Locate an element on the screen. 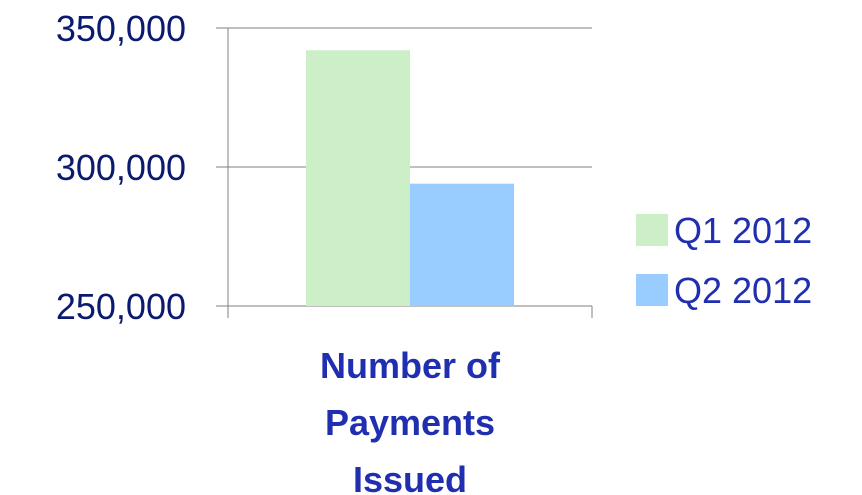 The width and height of the screenshot is (862, 495). legend-label: Q1 2012 is located at coordinates (743, 230).